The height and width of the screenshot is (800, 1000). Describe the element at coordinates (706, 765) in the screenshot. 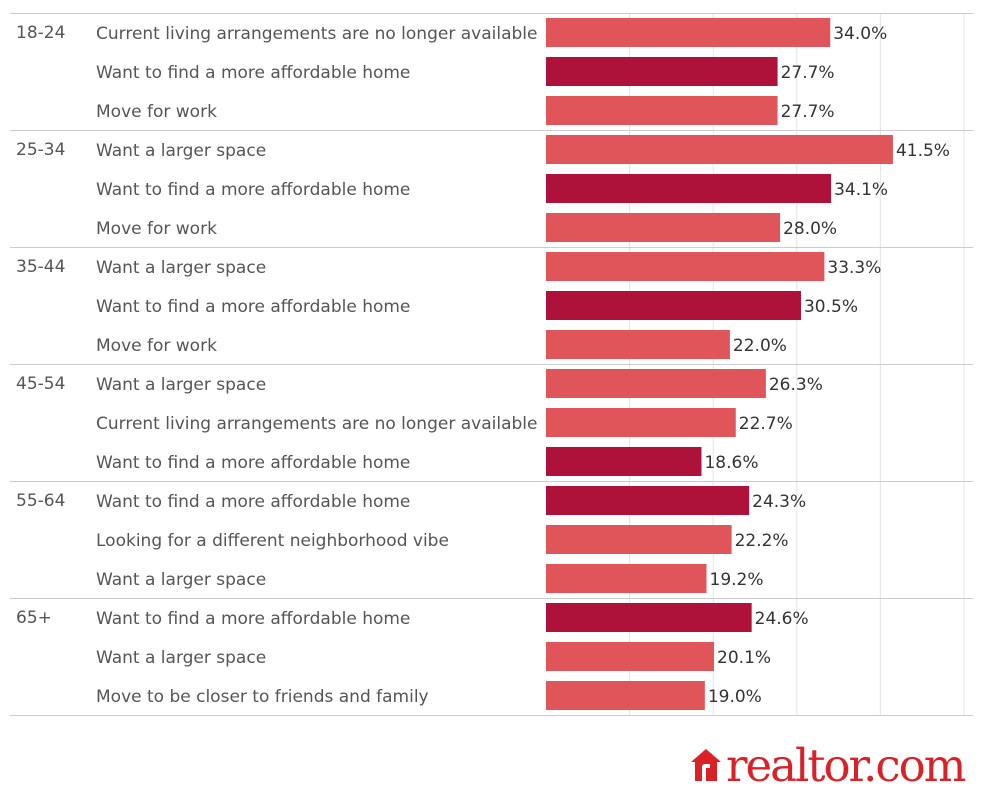

I see `house-icon` at that location.